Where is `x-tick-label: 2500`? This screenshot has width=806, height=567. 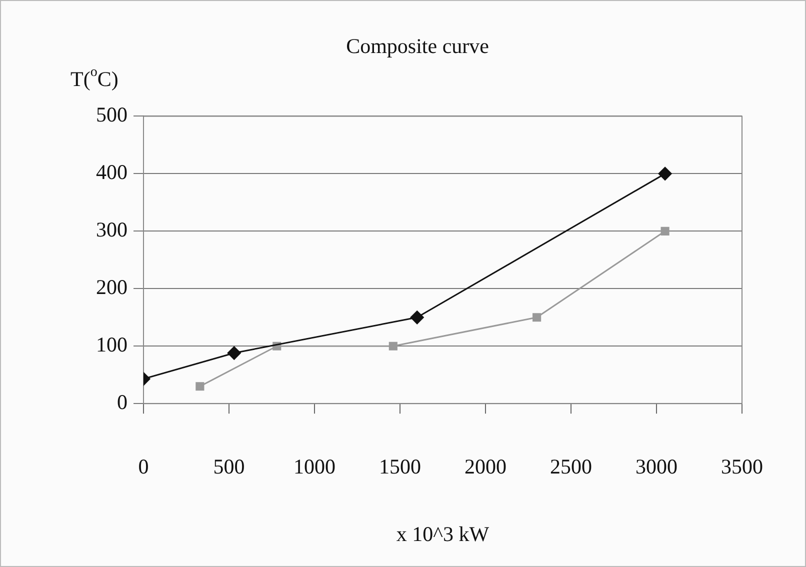 x-tick-label: 2500 is located at coordinates (571, 466).